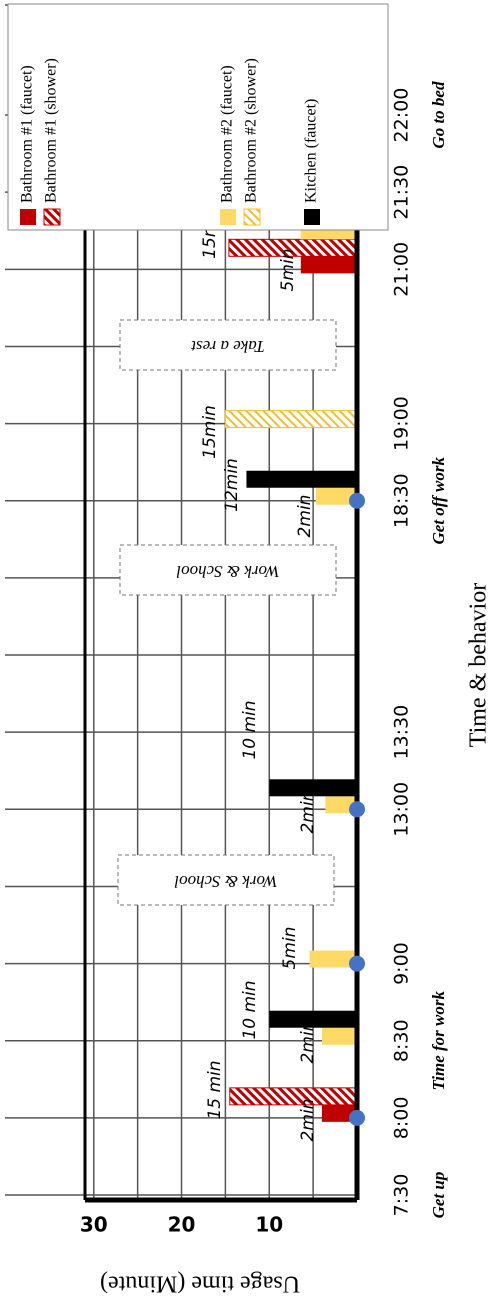  What do you see at coordinates (94, 1225) in the screenshot?
I see `y-tick-label: 30` at bounding box center [94, 1225].